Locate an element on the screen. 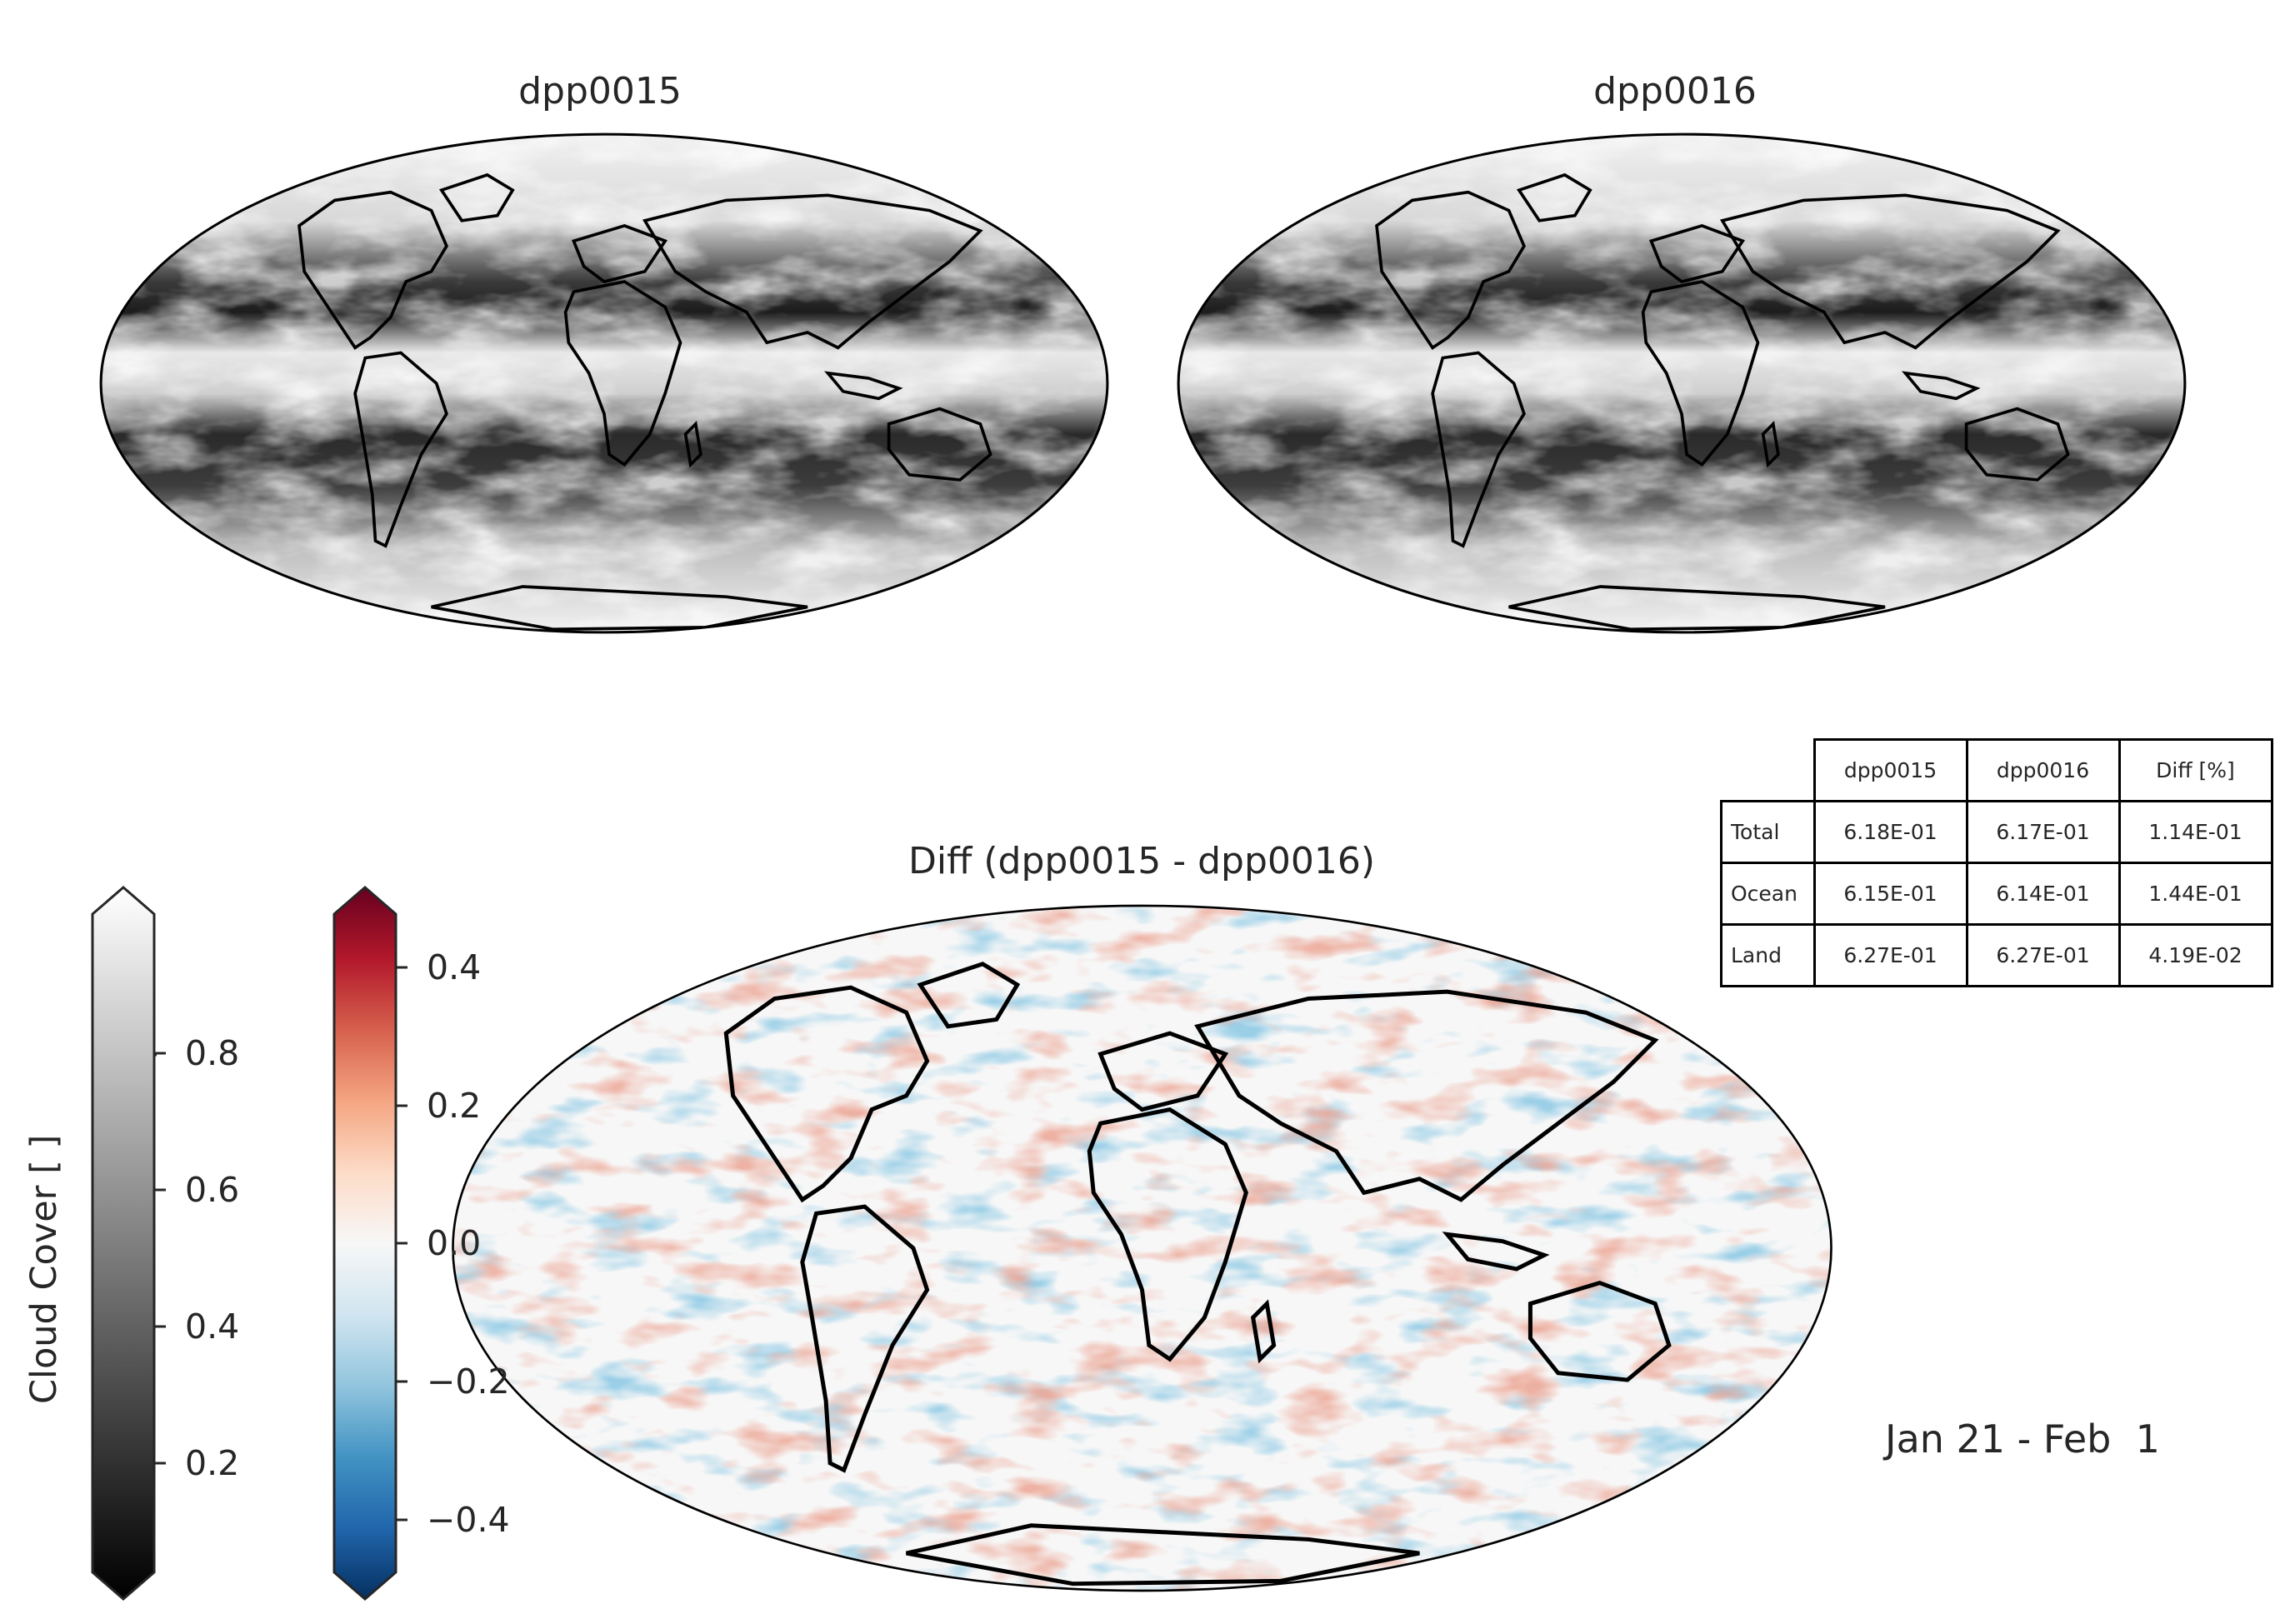 This screenshot has height=1624, width=2285. colorbar-cloud-label: Cloud Cover [ ] is located at coordinates (44, 1269).